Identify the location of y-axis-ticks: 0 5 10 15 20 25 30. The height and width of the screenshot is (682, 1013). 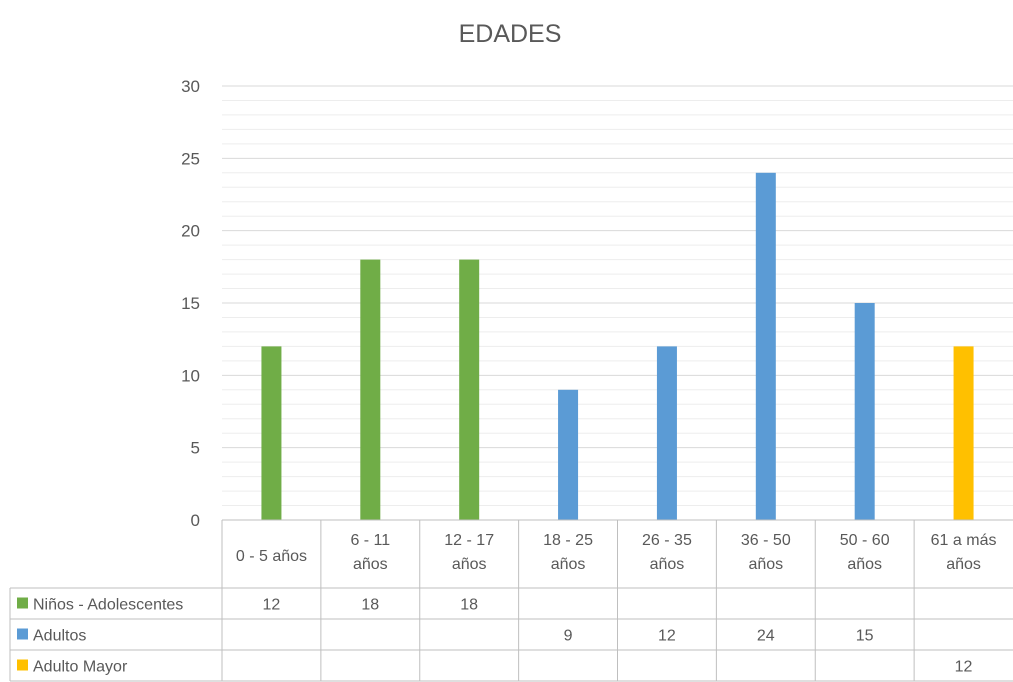
(190, 303).